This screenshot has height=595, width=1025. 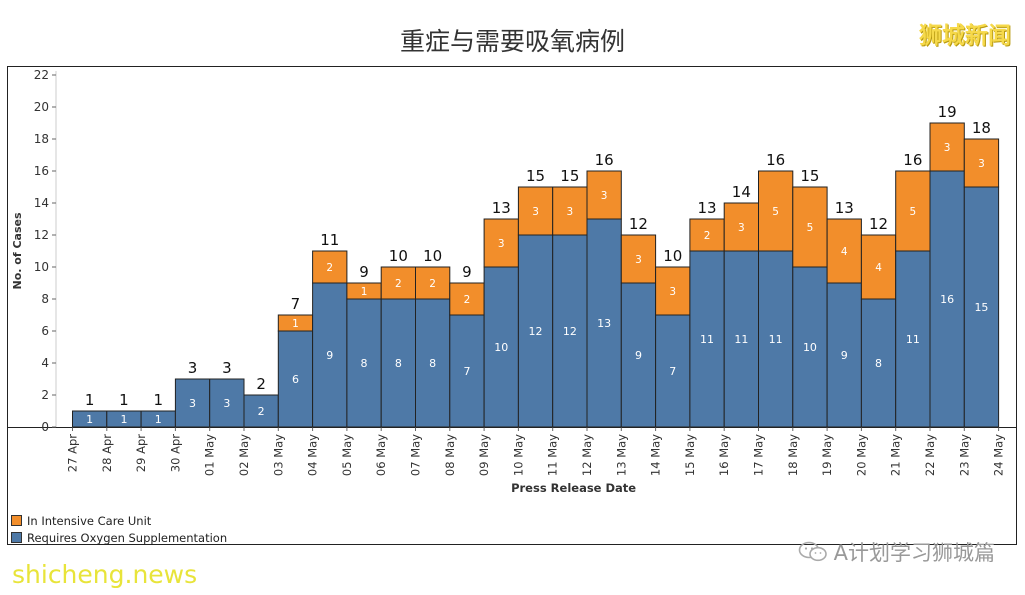 I want to click on y-tick-label: 4, so click(x=45, y=363).